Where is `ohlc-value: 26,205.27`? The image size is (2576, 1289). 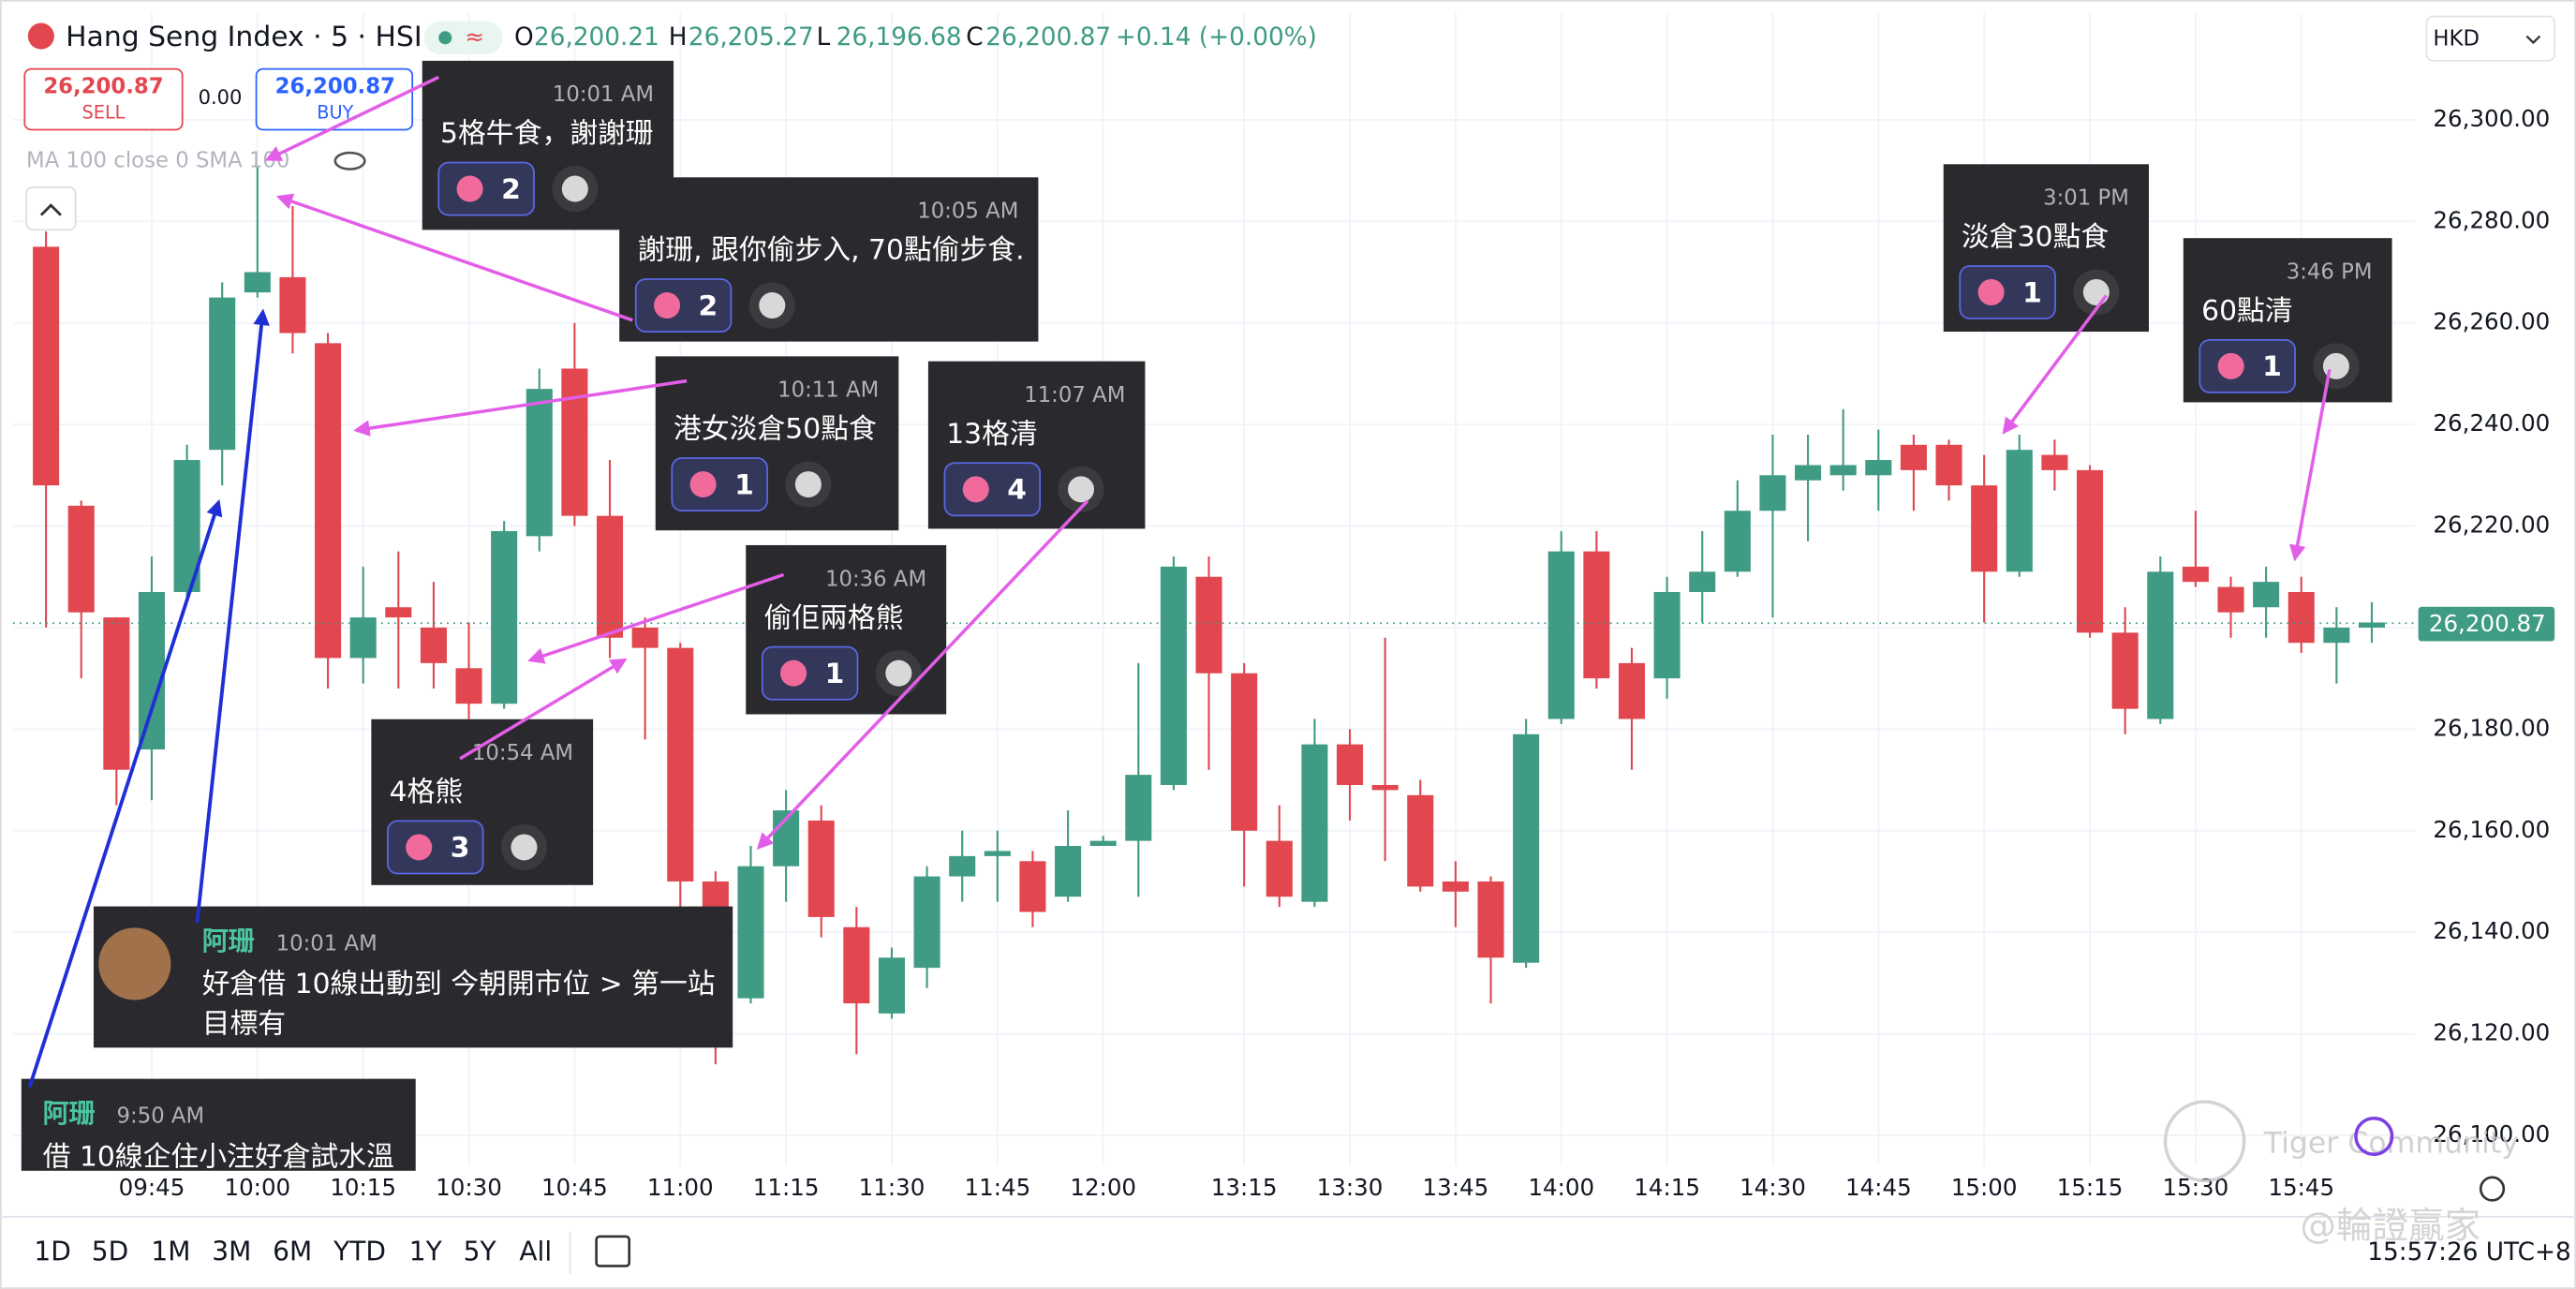 ohlc-value: 26,205.27 is located at coordinates (751, 37).